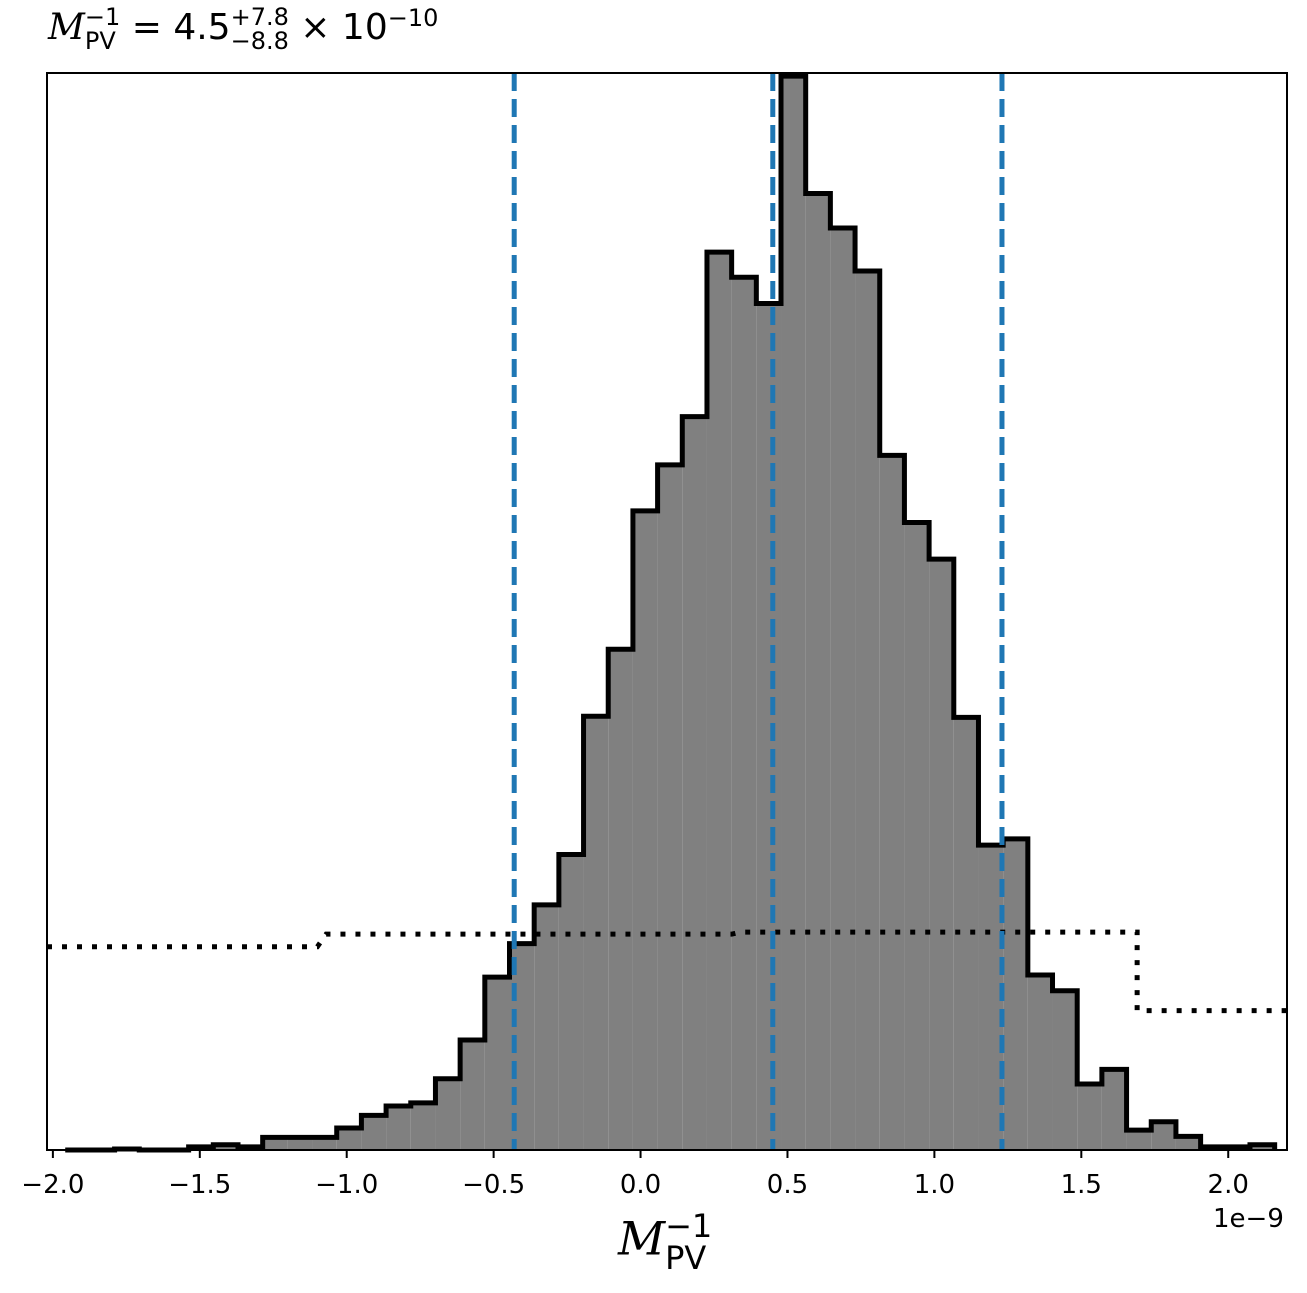  What do you see at coordinates (934, 1185) in the screenshot?
I see `x-tick-label: 1.0` at bounding box center [934, 1185].